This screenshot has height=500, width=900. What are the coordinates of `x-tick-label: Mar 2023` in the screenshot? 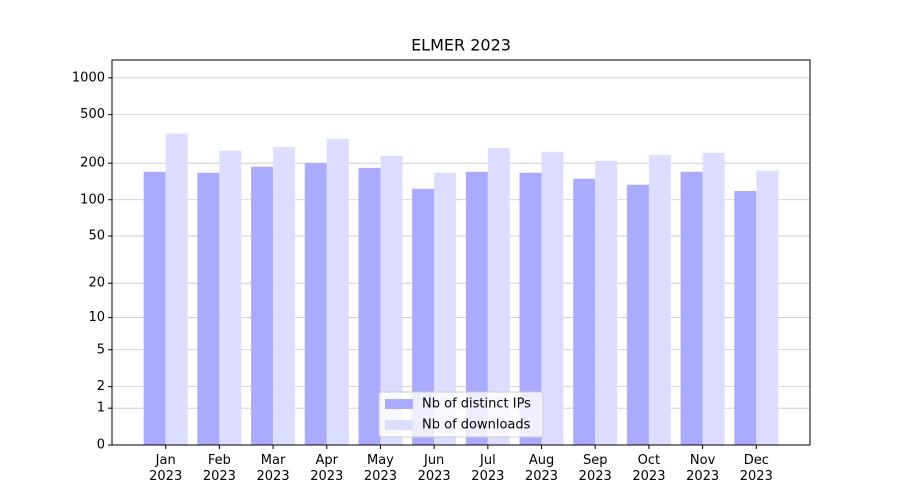 It's located at (273, 468).